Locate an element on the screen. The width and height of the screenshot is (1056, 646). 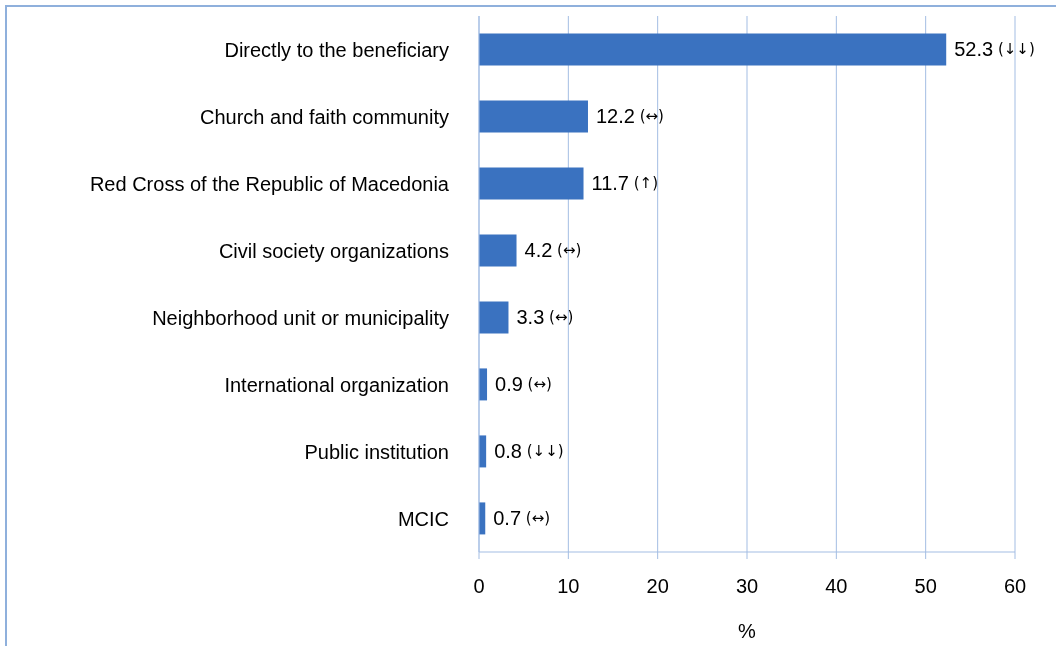
data-label: 0.7 (↔) is located at coordinates (522, 518).